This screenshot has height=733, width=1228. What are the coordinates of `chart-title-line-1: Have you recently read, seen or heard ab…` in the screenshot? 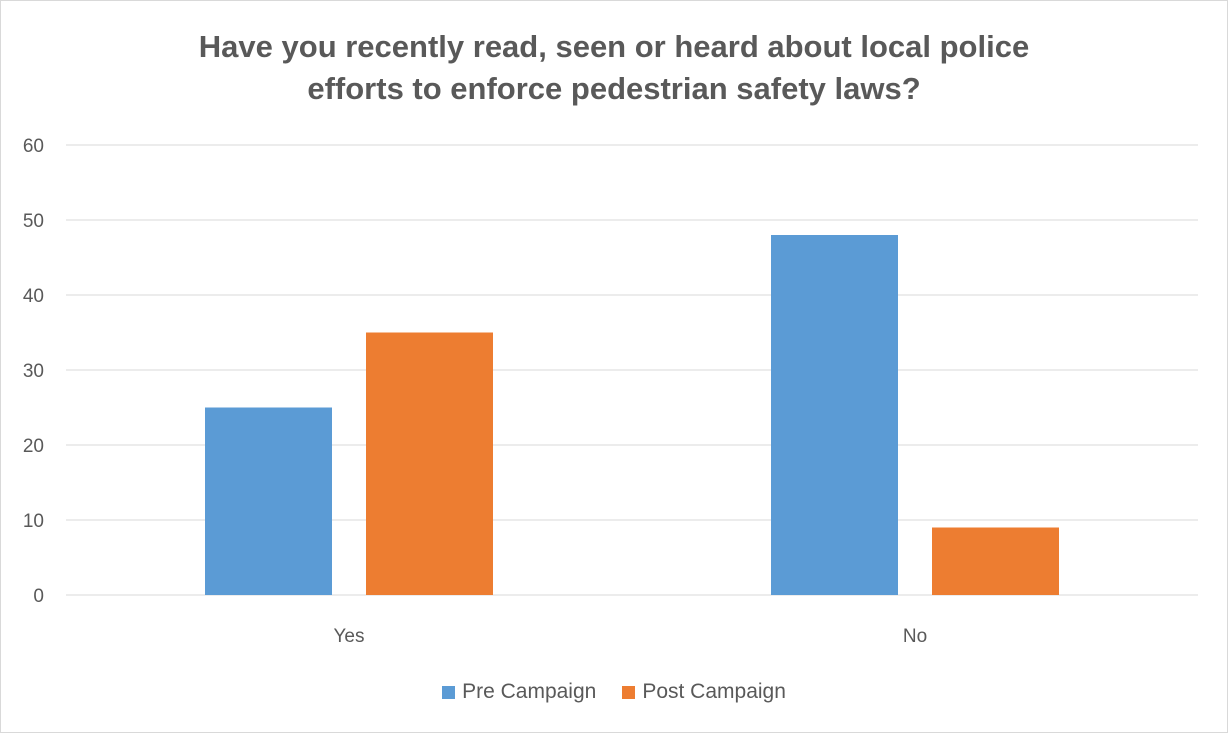 It's located at (614, 46).